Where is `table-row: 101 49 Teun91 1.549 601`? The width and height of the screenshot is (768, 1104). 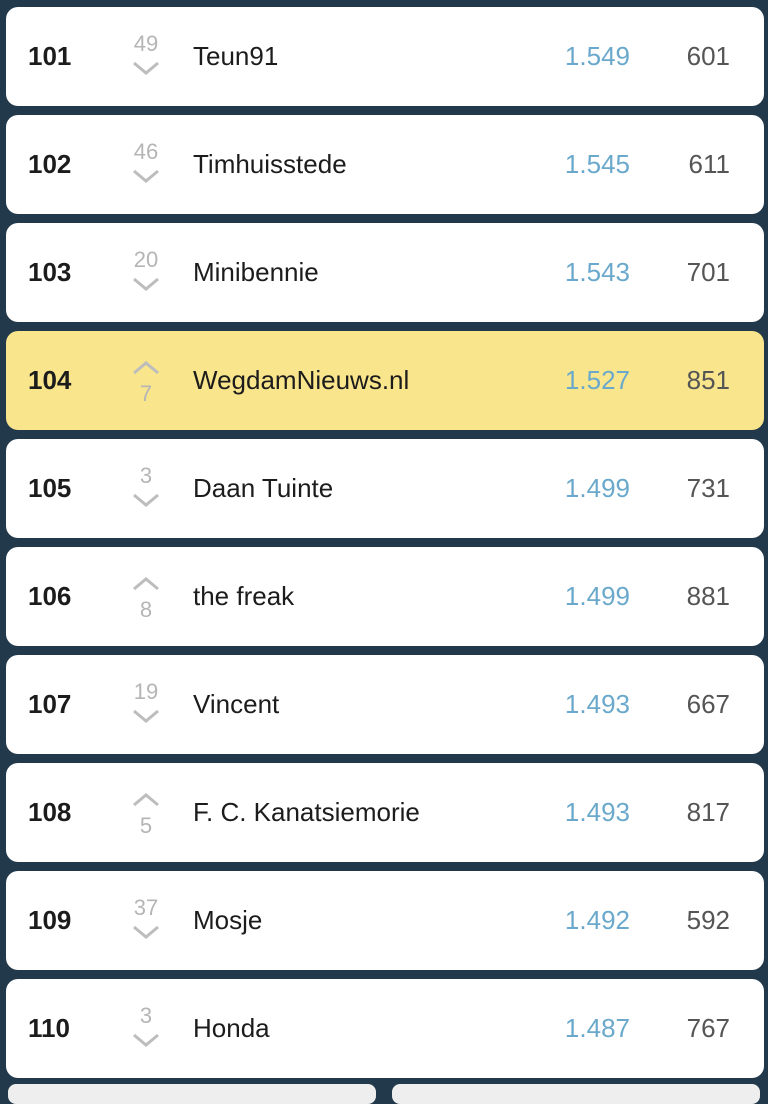
table-row: 101 49 Teun91 1.549 601 is located at coordinates (385, 56).